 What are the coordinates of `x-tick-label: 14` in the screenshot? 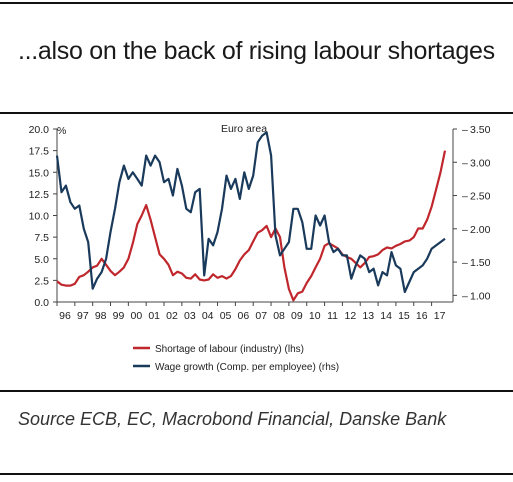 It's located at (386, 316).